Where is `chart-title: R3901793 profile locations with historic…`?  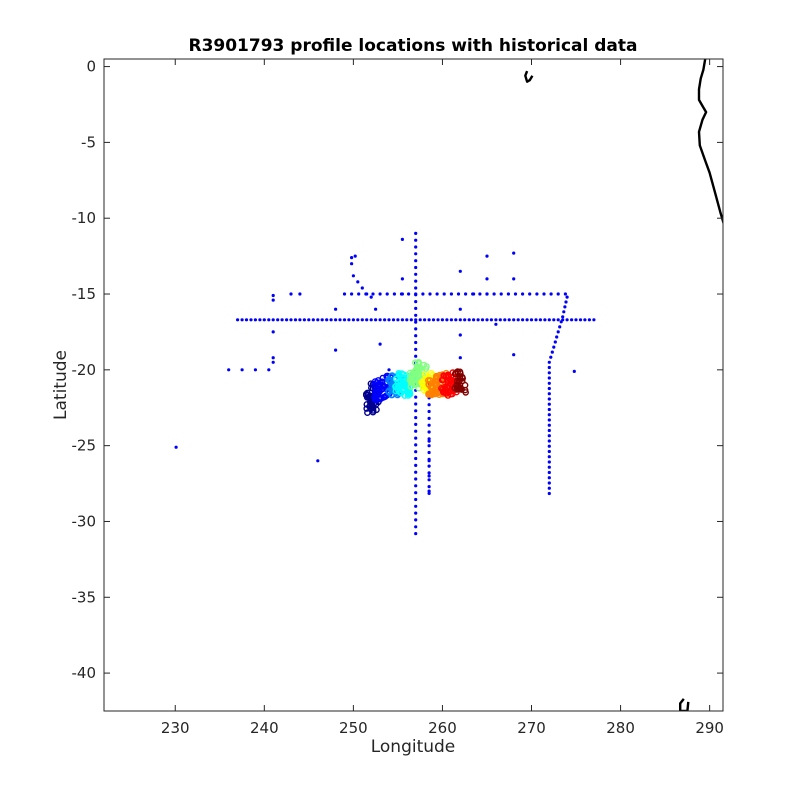 chart-title: R3901793 profile locations with historic… is located at coordinates (412, 46).